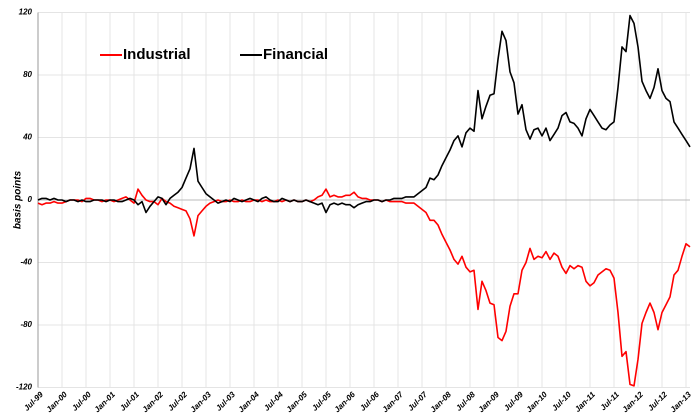 This screenshot has width=692, height=417. What do you see at coordinates (201, 402) in the screenshot?
I see `x-tick-label: Jan-03` at bounding box center [201, 402].